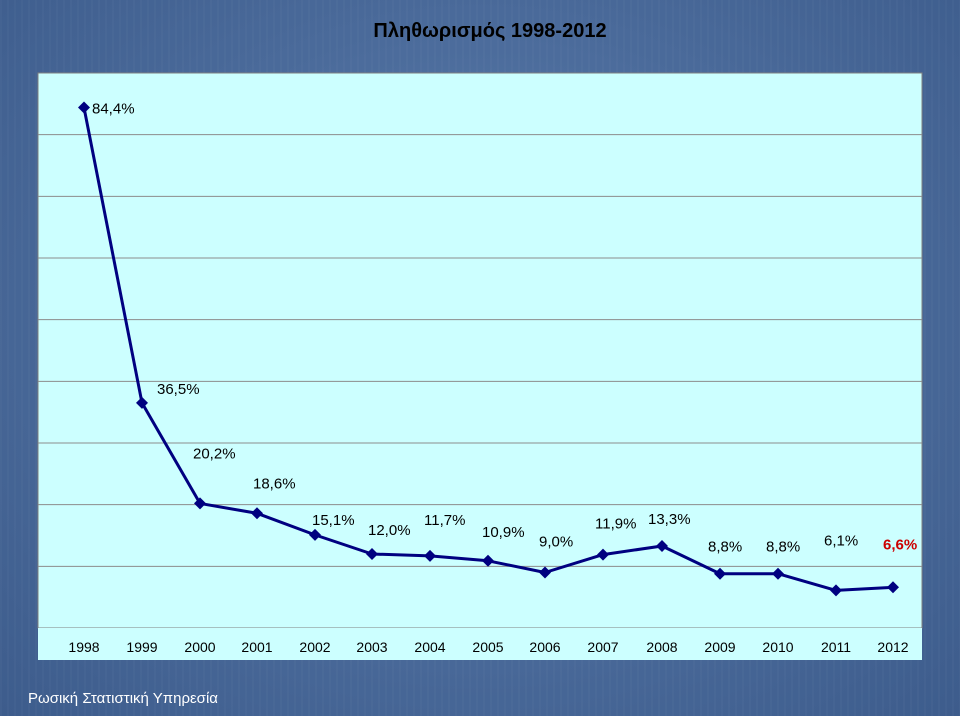  What do you see at coordinates (490, 31) in the screenshot?
I see `chart-title: Πληθωρισμός 1998-2012` at bounding box center [490, 31].